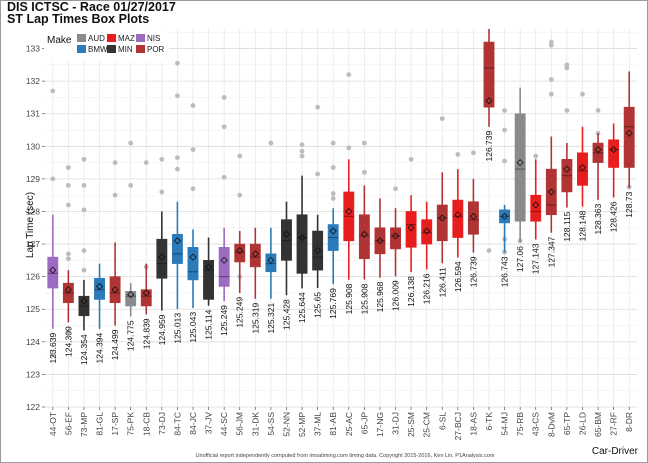 This screenshot has width=648, height=463. What do you see at coordinates (53, 223) in the screenshot?
I see `box-44-OT` at bounding box center [53, 223].